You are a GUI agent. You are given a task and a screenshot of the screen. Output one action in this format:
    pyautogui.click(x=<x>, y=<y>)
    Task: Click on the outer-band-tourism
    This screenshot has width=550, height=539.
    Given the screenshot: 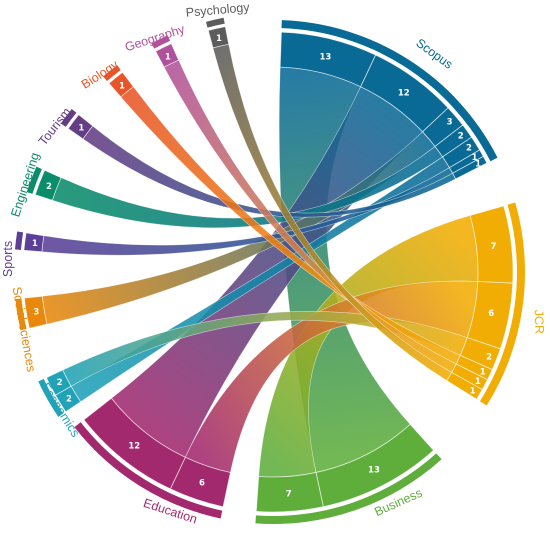 What is the action you would take?
    pyautogui.click(x=68, y=118)
    